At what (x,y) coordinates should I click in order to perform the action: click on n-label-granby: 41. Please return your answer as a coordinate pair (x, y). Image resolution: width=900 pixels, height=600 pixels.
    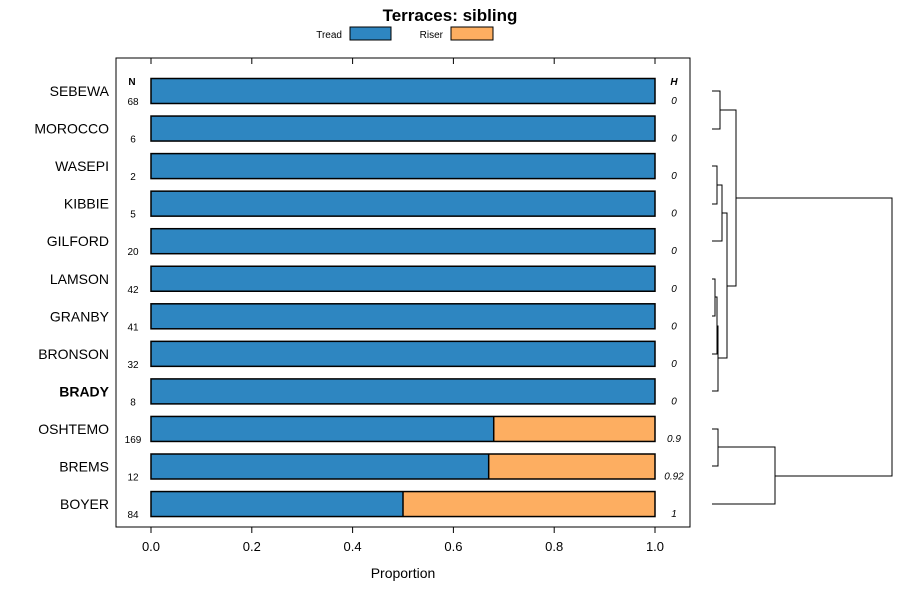
    Looking at the image, I should click on (133, 327).